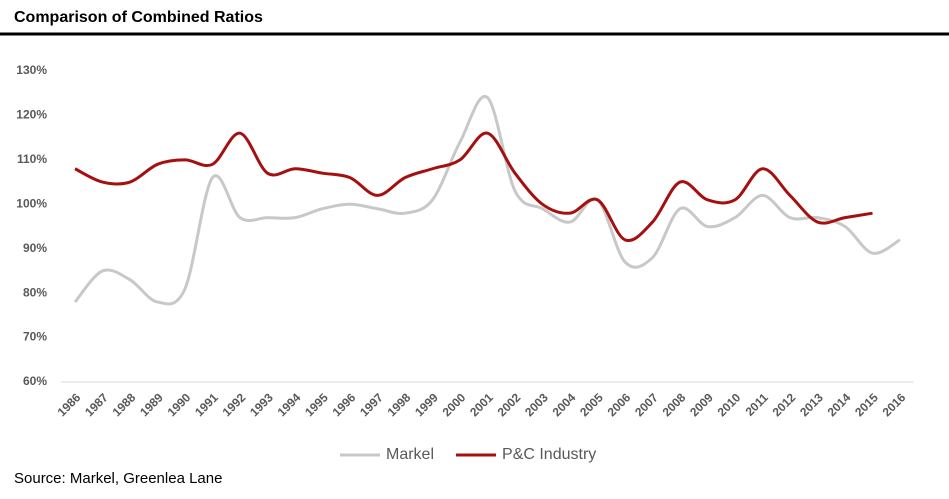 Image resolution: width=949 pixels, height=499 pixels. Describe the element at coordinates (866, 404) in the screenshot. I see `x-tick-label: 2015` at that location.